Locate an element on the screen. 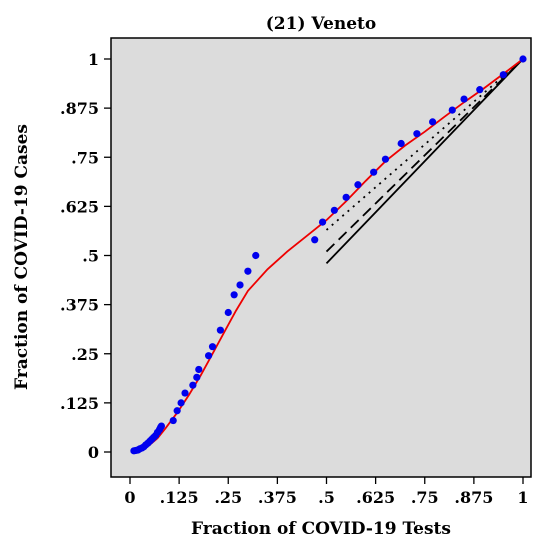 The height and width of the screenshot is (545, 540). x-axis: 0 .125 .25 .375 .5 .625 .75 .875 1 is located at coordinates (326, 492).